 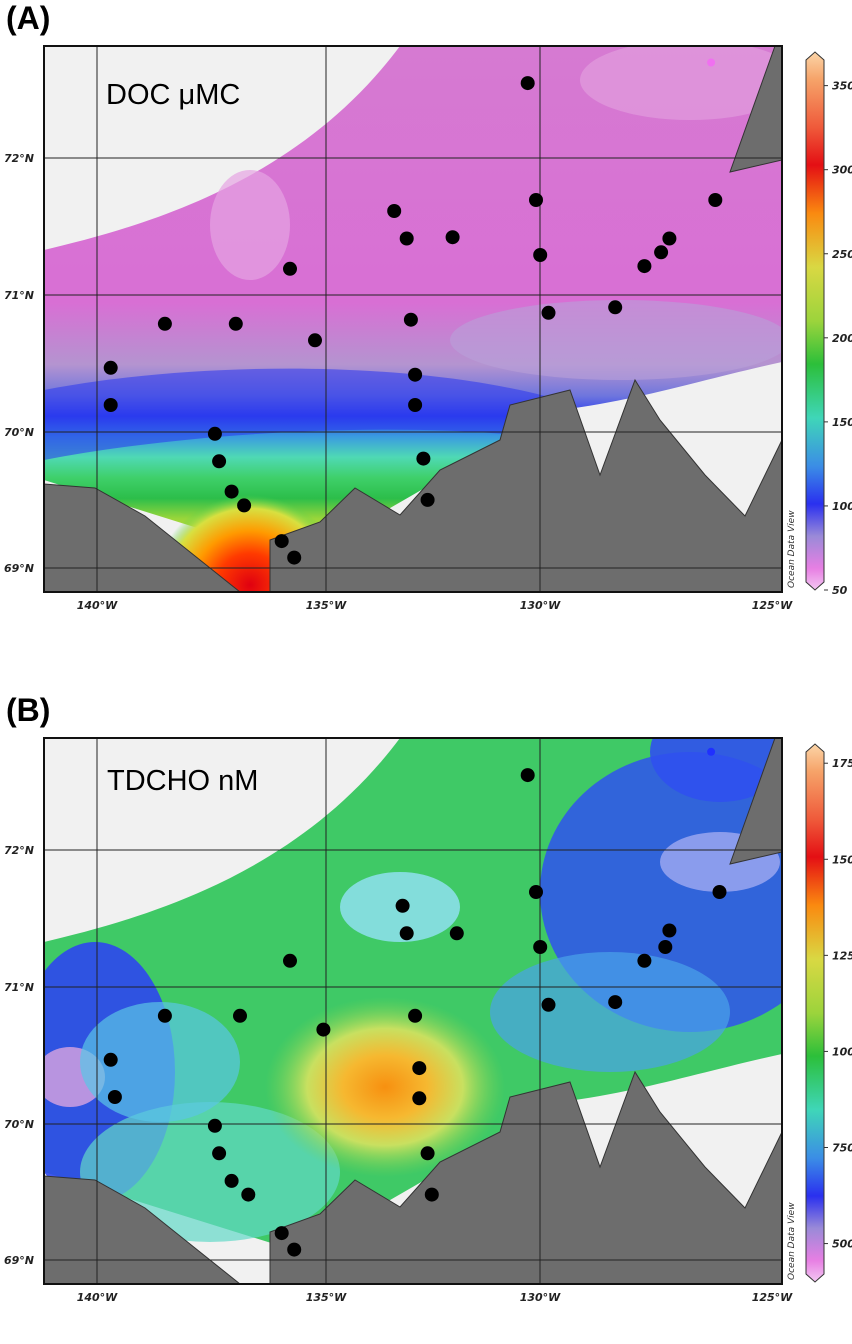 I want to click on doc-transition, so click(x=616, y=340).